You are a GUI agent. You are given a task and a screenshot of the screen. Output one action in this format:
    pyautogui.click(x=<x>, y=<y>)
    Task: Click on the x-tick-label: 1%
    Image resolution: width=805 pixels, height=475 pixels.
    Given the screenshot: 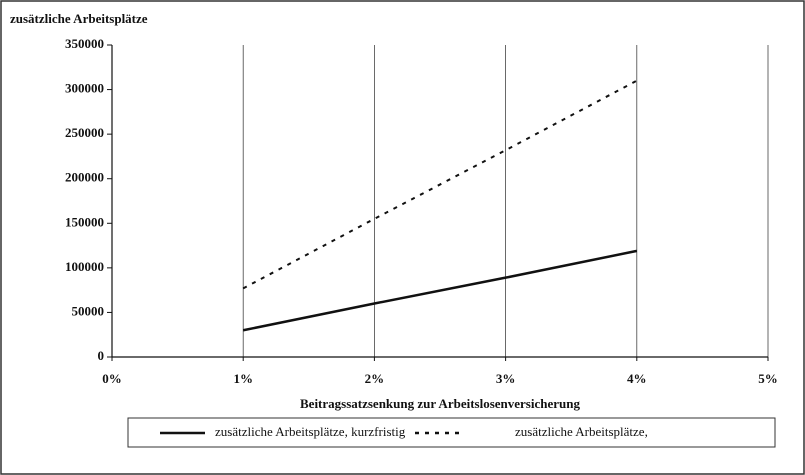 What is the action you would take?
    pyautogui.click(x=243, y=378)
    